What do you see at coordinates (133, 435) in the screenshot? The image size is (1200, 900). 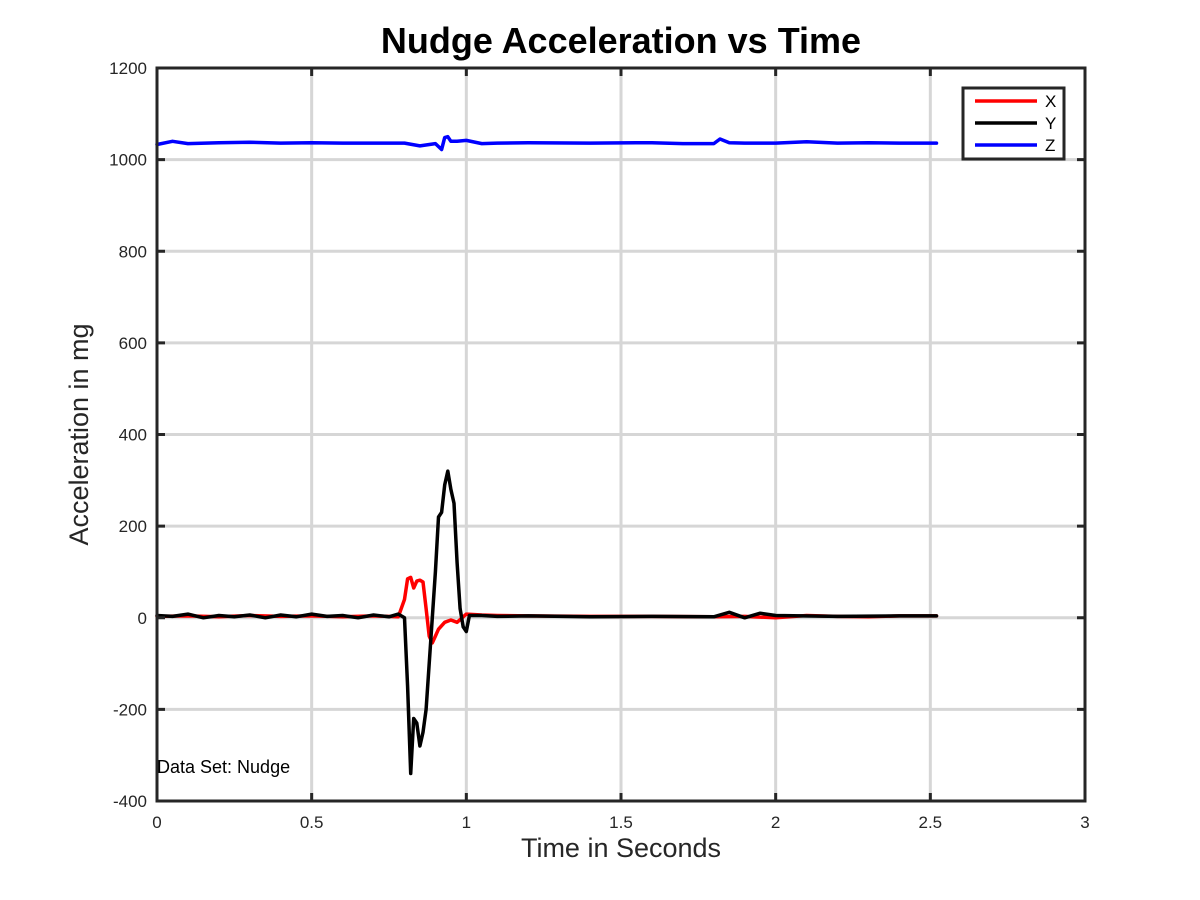 I see `y-tick-label: 400` at bounding box center [133, 435].